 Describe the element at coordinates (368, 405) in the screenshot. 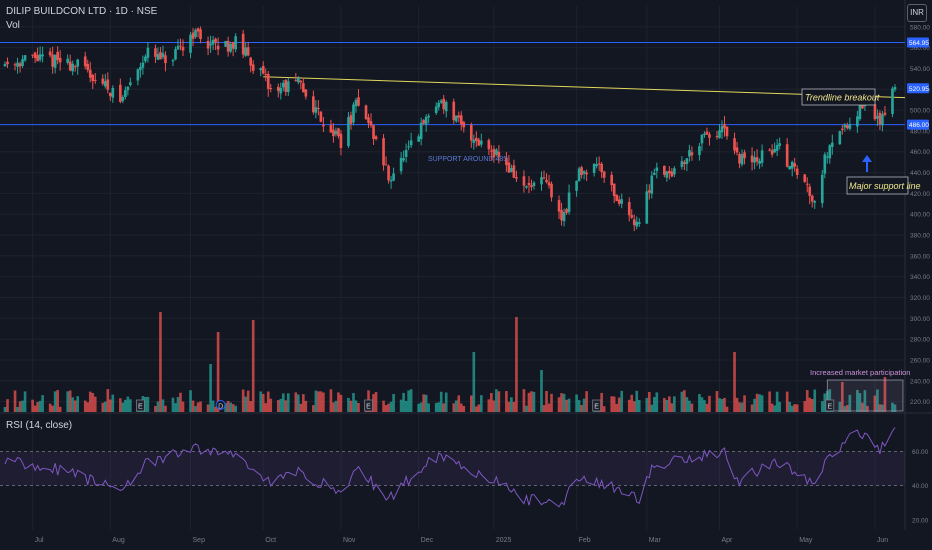

I see `event-marker` at that location.